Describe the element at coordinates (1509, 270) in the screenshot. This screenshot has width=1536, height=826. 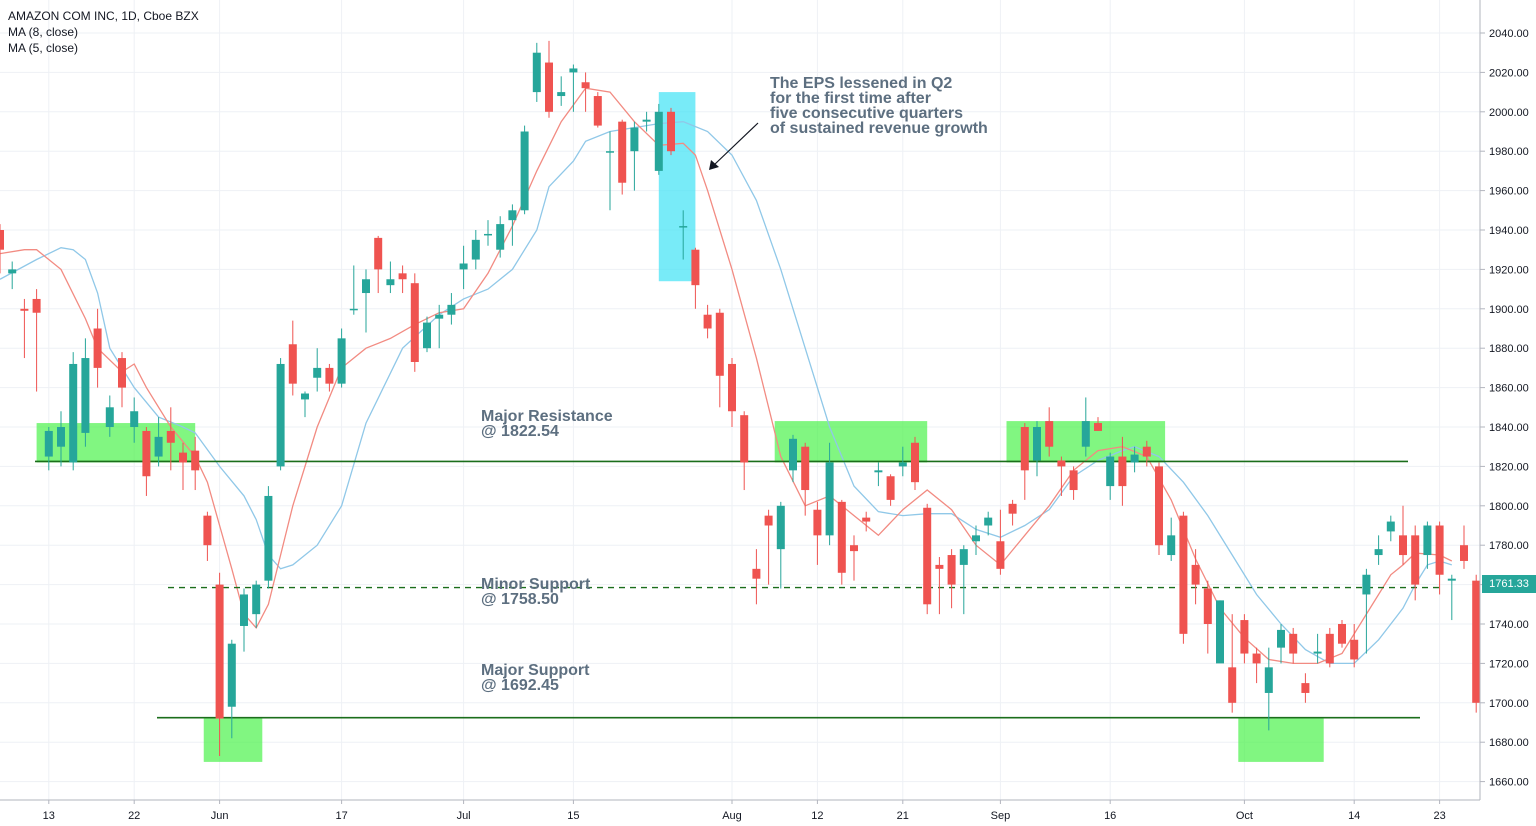
I see `price-tick-label: 1920.00` at that location.